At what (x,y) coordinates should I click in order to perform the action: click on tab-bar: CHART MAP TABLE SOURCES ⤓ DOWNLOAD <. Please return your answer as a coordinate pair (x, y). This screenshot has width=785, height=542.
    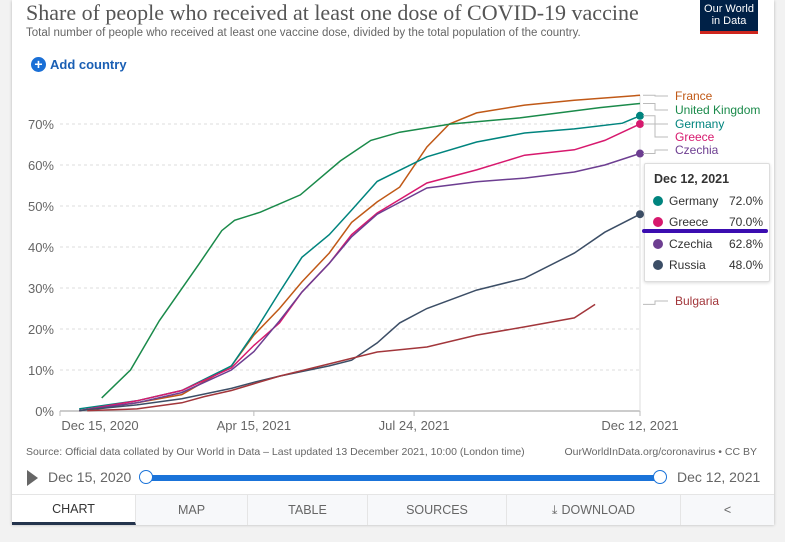
    Looking at the image, I should click on (393, 509).